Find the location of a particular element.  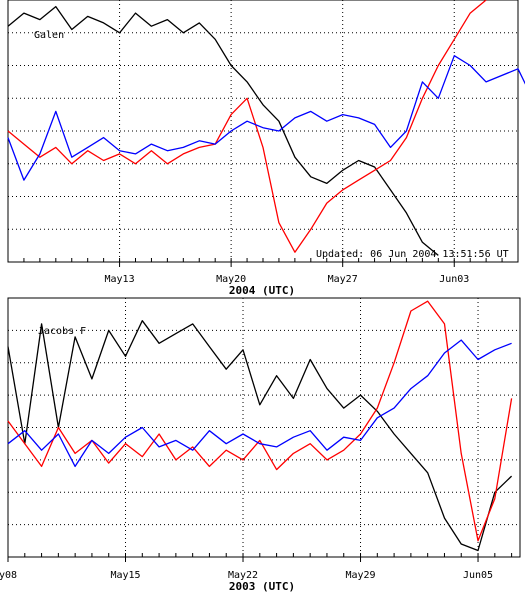

x-tick-label: May20 is located at coordinates (231, 279).